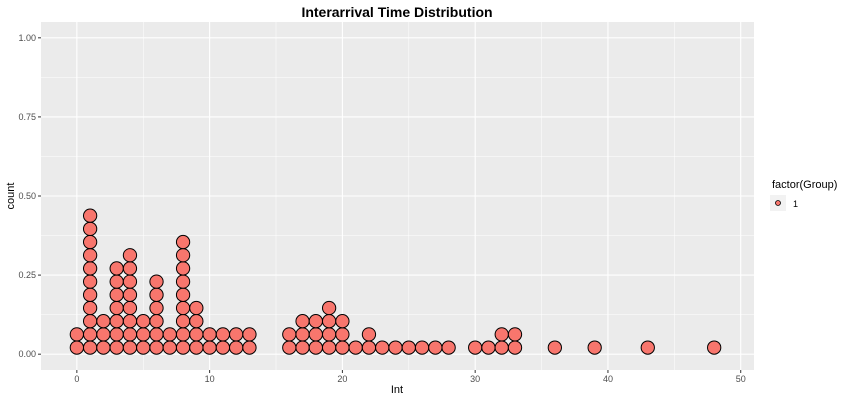  What do you see at coordinates (29, 196) in the screenshot?
I see `y-axis-ticks: 0.00 0.25 0.50 0.75 1.00` at bounding box center [29, 196].